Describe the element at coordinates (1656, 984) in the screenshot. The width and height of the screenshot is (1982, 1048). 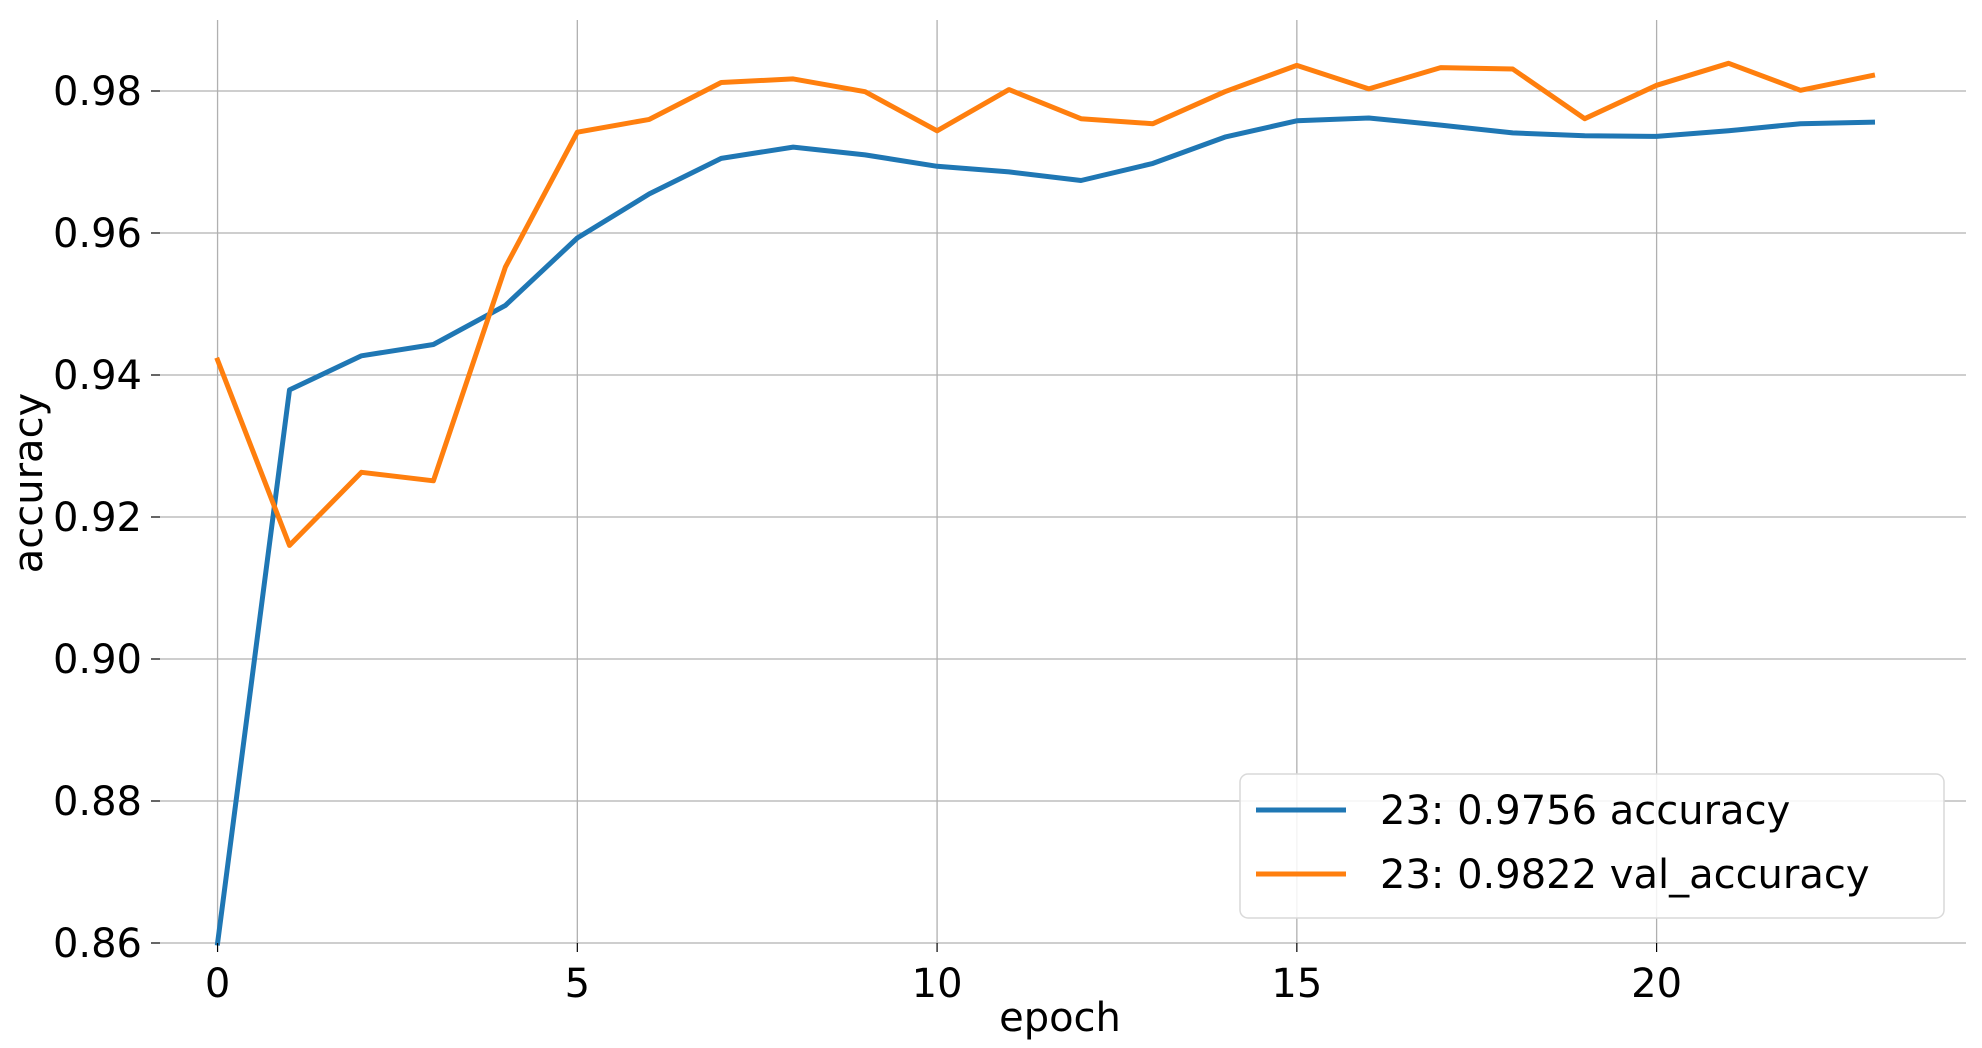
I see `x-tick-label: 20` at that location.